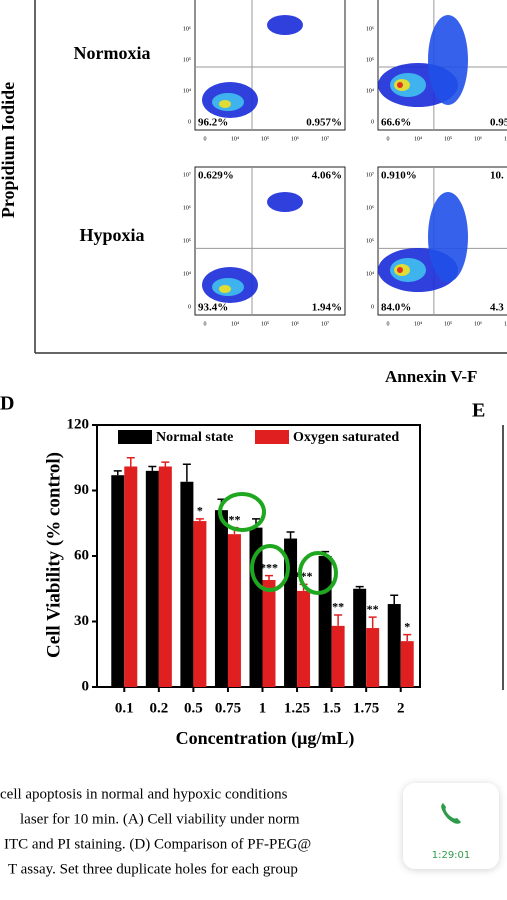 This screenshot has width=507, height=900. Describe the element at coordinates (366, 708) in the screenshot. I see `x-tick-label: 1.75` at that location.